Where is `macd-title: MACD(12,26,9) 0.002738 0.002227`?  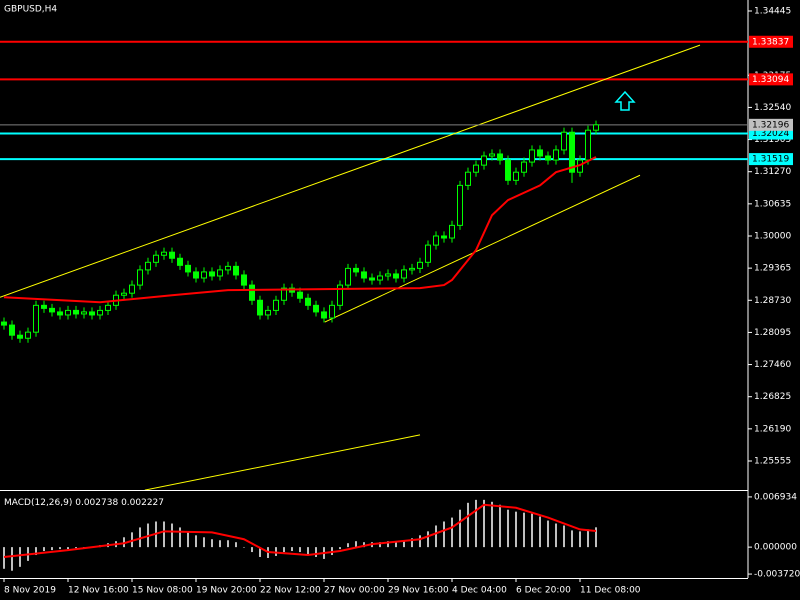 macd-title: MACD(12,26,9) 0.002738 0.002227 is located at coordinates (84, 503).